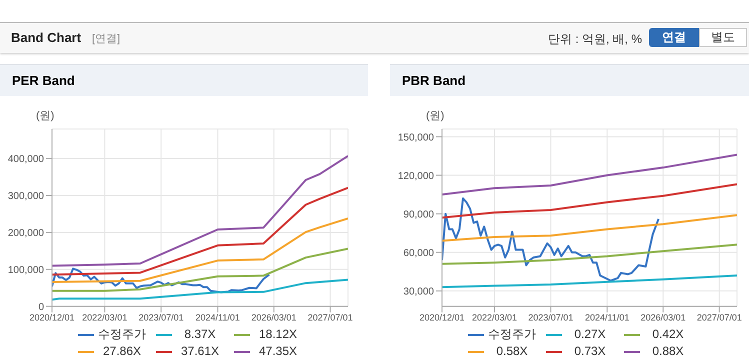  Describe the element at coordinates (26, 270) in the screenshot. I see `y-tick-label: 100,000` at that location.